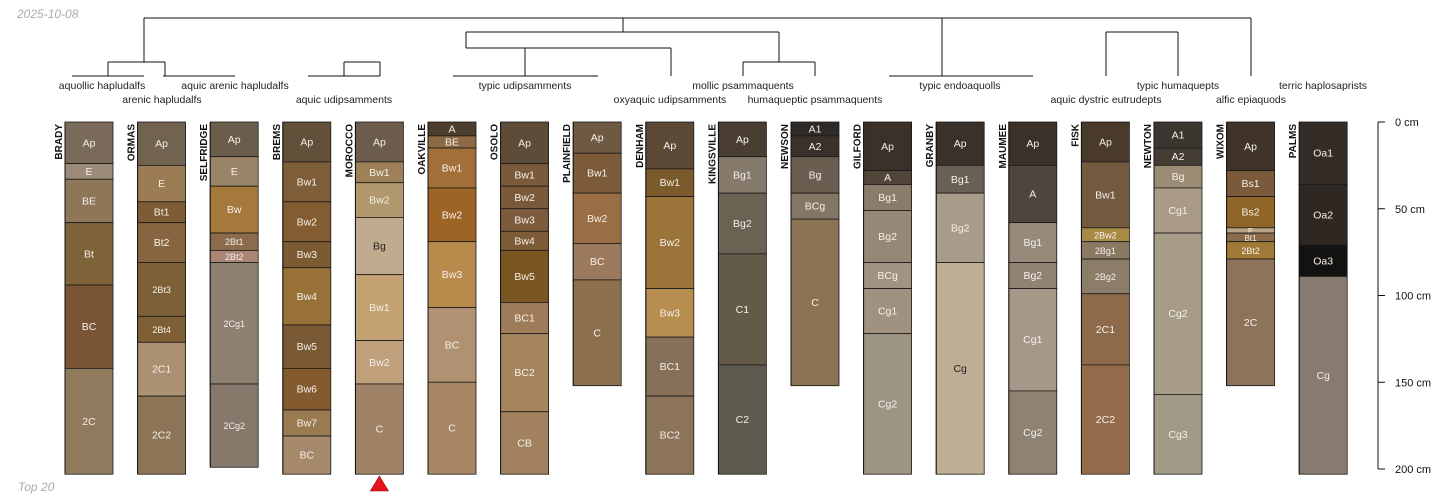  Describe the element at coordinates (592, 254) in the screenshot. I see `profile-plainfield: Ap Bw1 Bw2 BC C PLAINFIELD` at that location.